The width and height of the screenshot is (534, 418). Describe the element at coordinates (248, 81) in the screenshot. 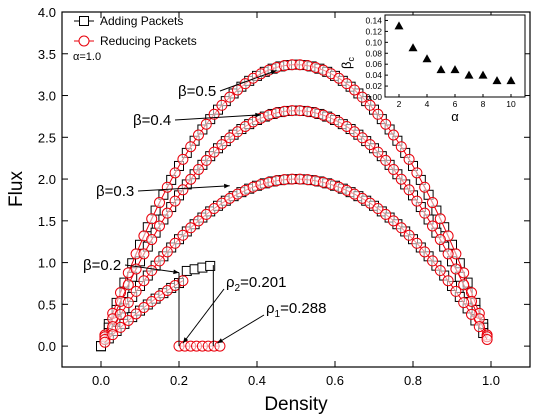

I see `beta-arrow` at that location.